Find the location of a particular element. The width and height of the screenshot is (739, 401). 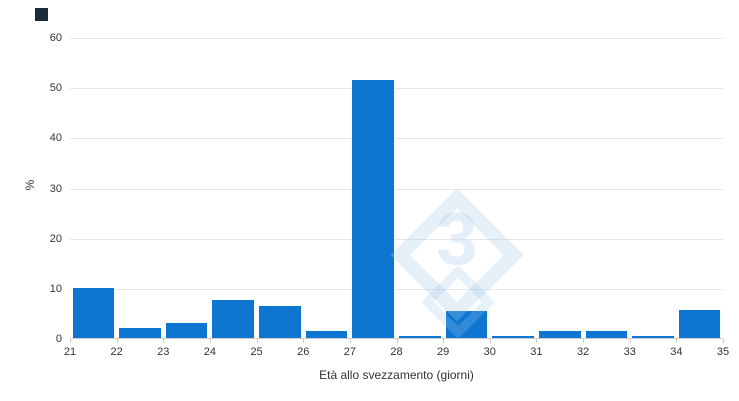

x-tick-label: 30 is located at coordinates (489, 352).